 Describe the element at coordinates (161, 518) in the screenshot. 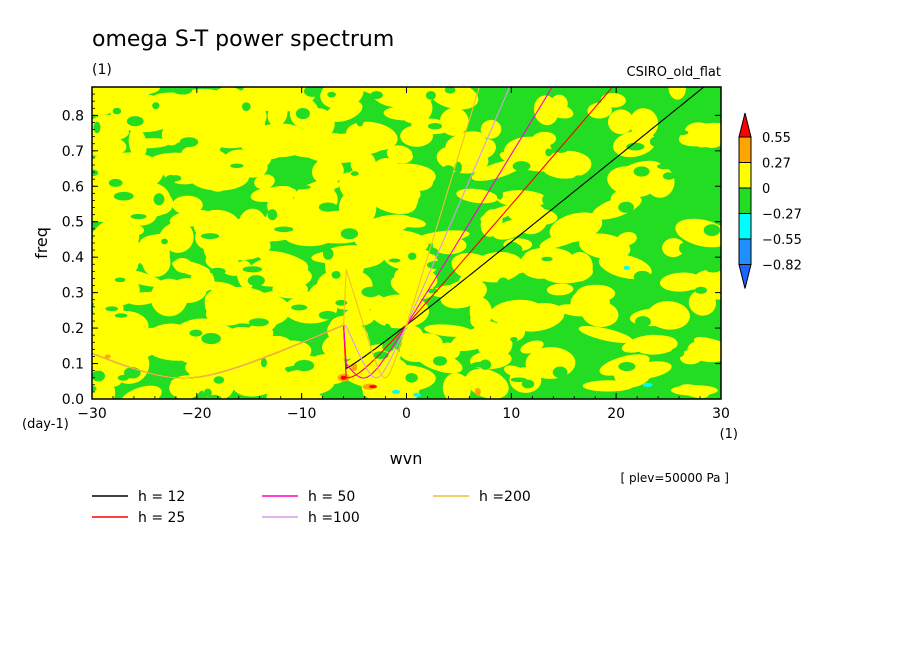

I see `legend-label: h = 25` at that location.